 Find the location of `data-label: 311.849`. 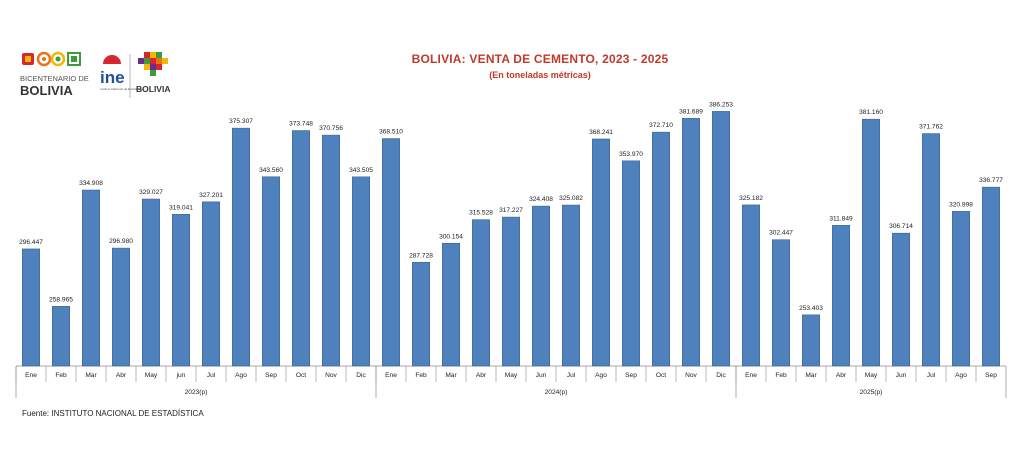

data-label: 311.849 is located at coordinates (841, 218).